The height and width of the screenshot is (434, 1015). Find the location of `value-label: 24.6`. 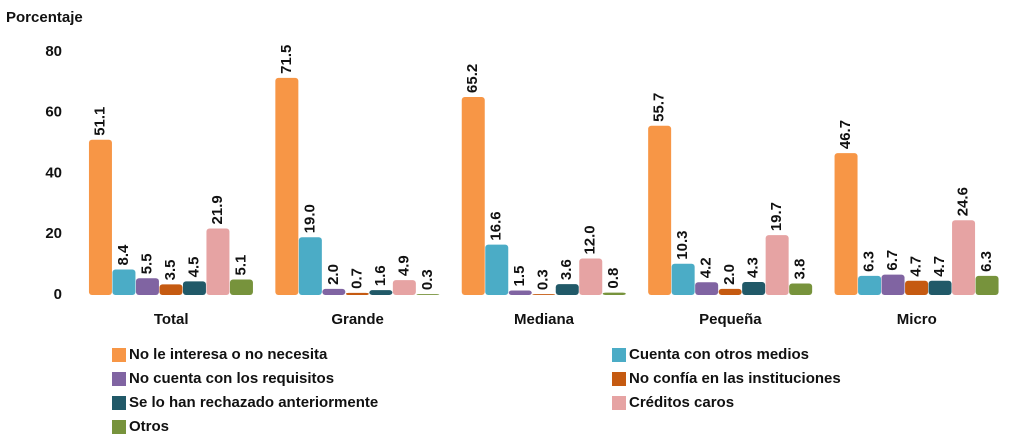

value-label: 24.6 is located at coordinates (963, 201).